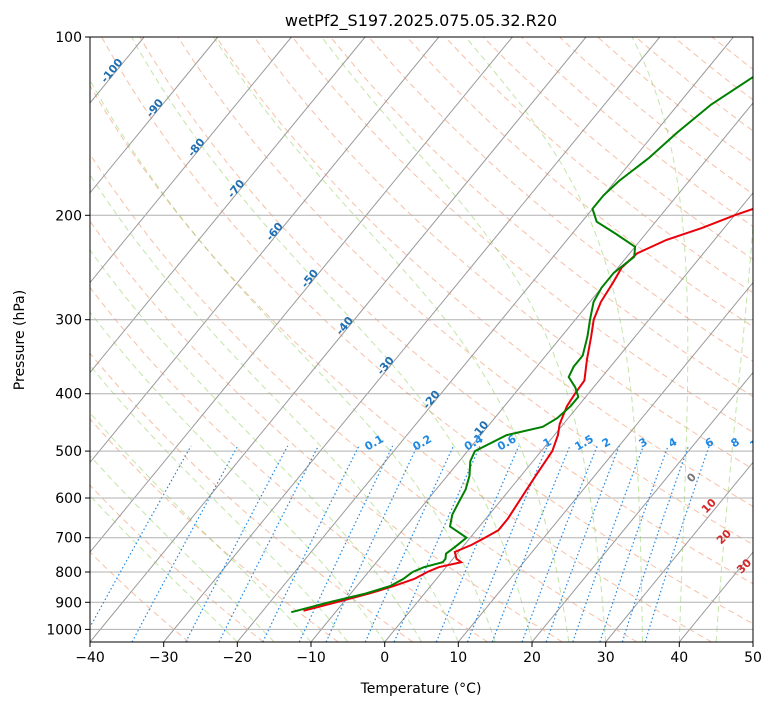 The image size is (775, 708). What do you see at coordinates (311, 658) in the screenshot?
I see `x-tick-label: −10` at bounding box center [311, 658].